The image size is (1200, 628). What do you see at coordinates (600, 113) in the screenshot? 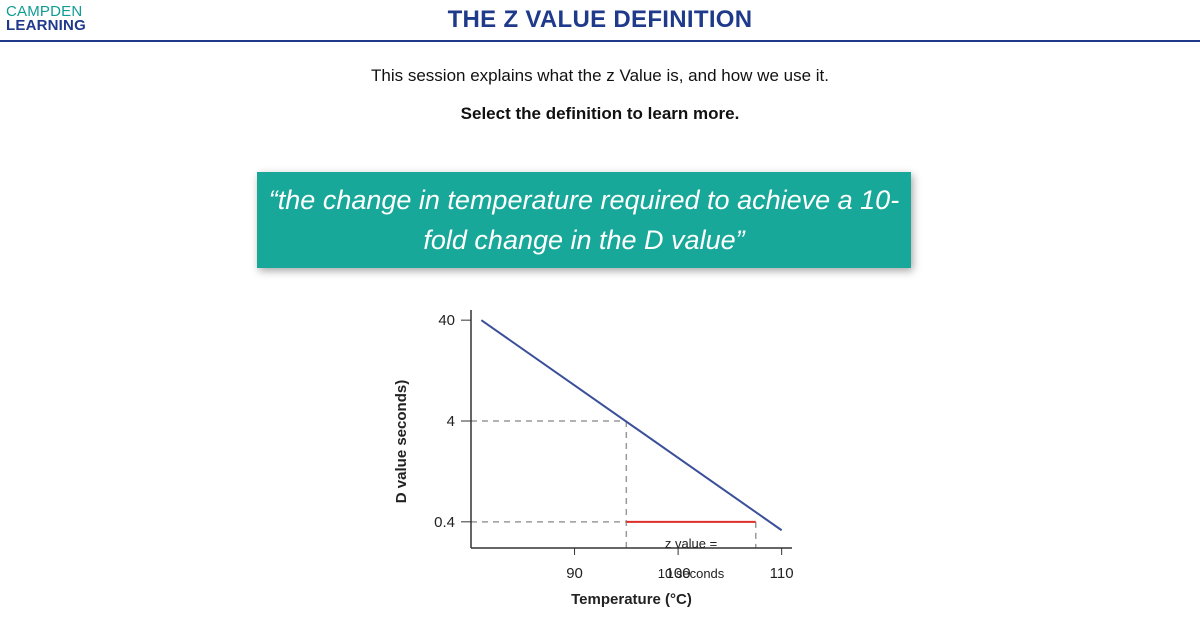
I see `instruction-text: Select the definition to learn more.` at bounding box center [600, 113].